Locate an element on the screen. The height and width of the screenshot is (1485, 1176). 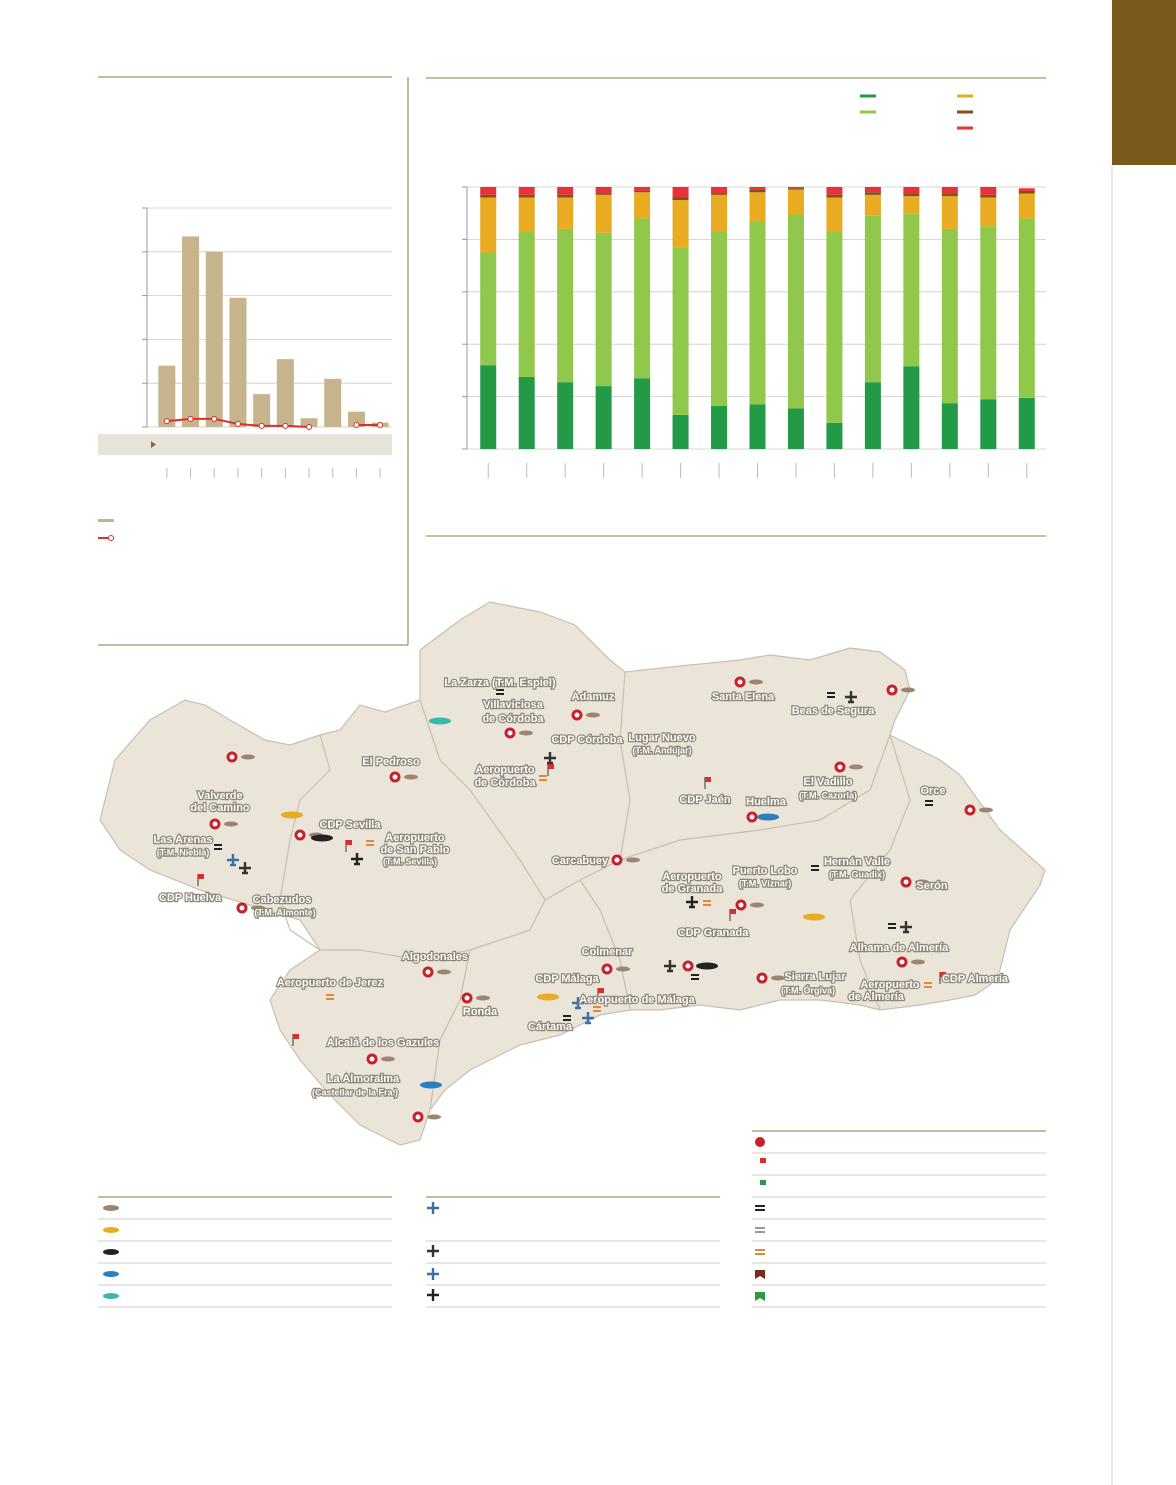
map-label: Santa Elena is located at coordinates (743, 697).